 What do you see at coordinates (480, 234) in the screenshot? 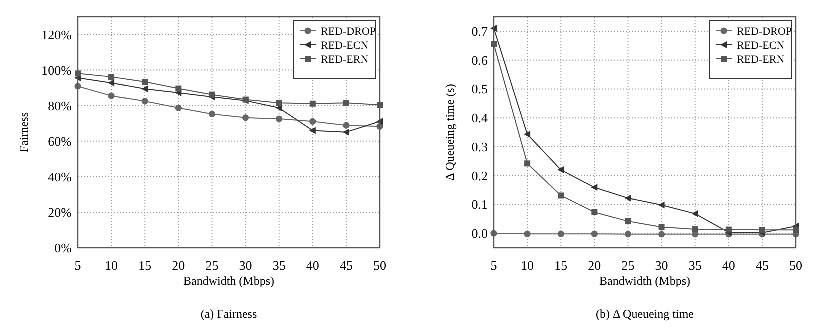
I see `y-tick-label: 0.0` at bounding box center [480, 234].